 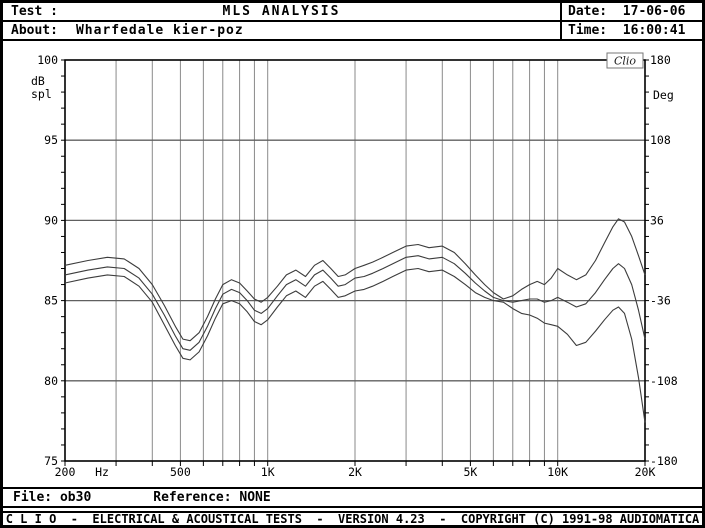 What do you see at coordinates (588, 30) in the screenshot?
I see `time-label: Time:` at bounding box center [588, 30].